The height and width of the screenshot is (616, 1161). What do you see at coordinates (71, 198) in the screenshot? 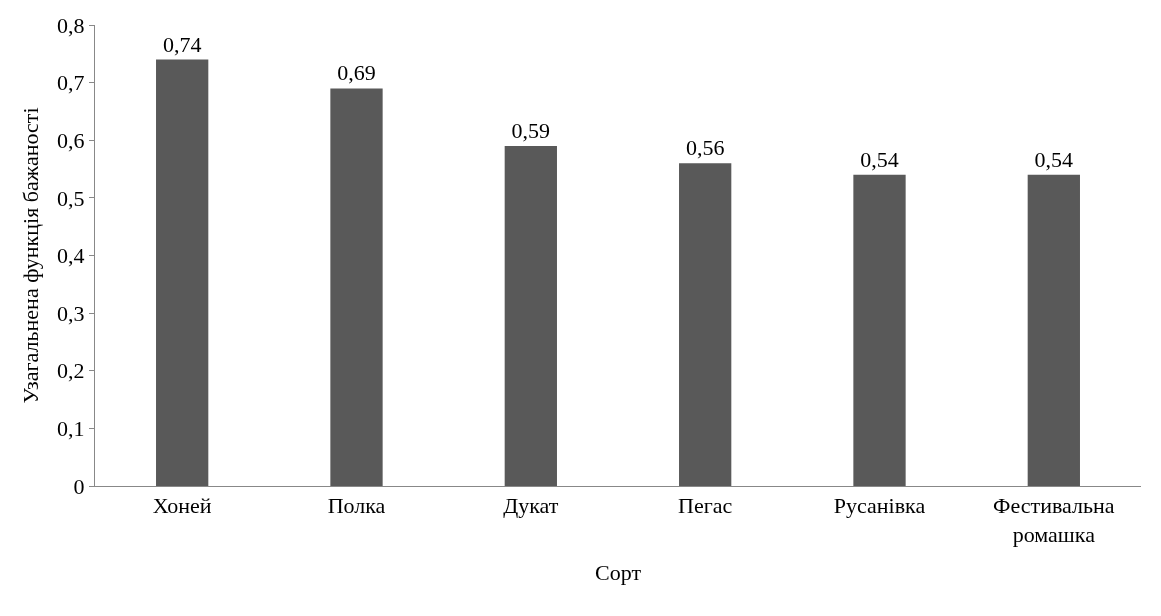
I see `y-tick-label: 0,5` at bounding box center [71, 198].